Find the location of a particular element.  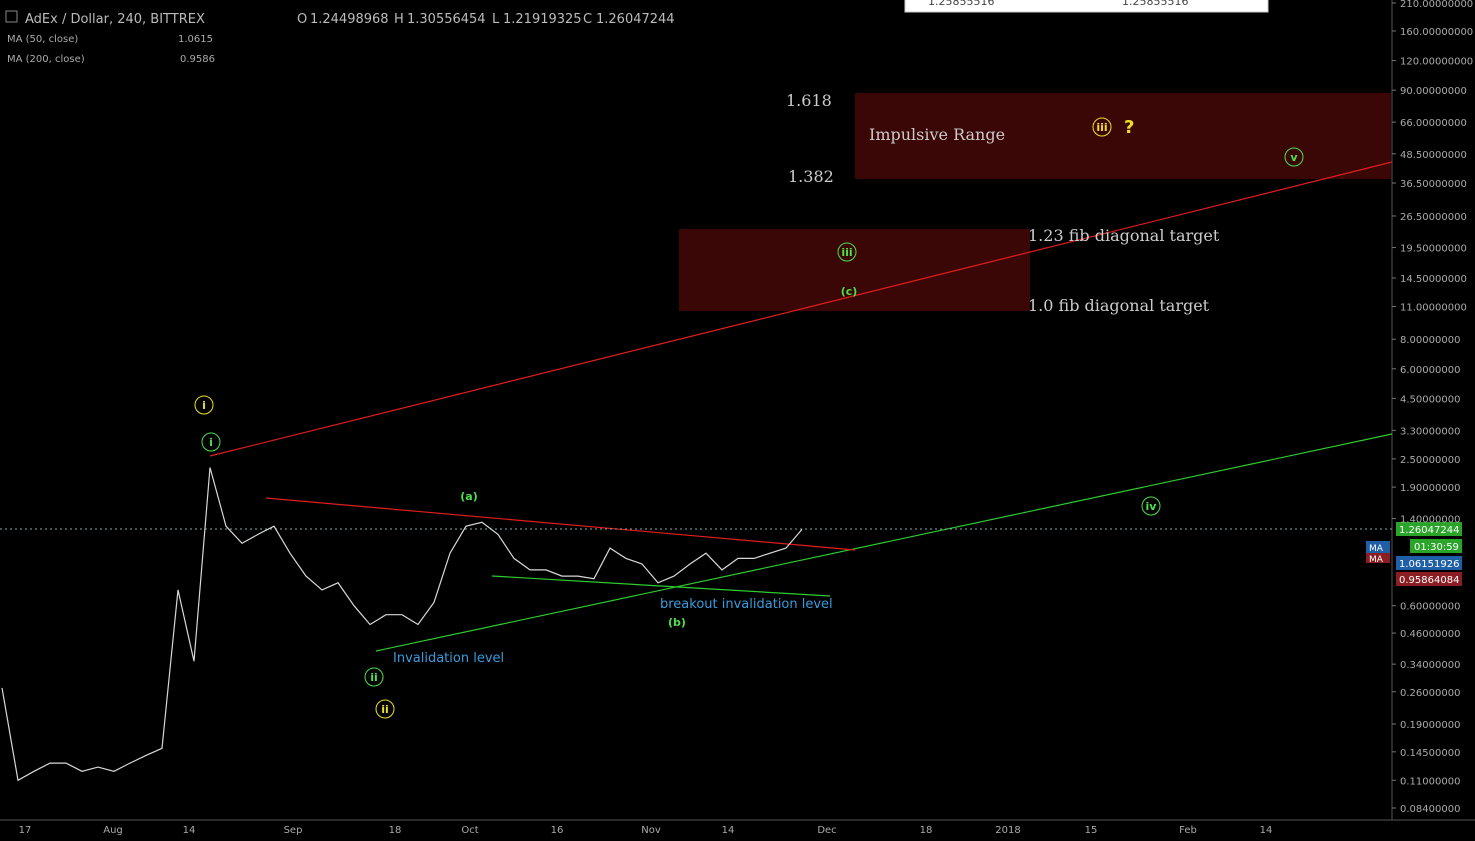

y-tick-label: 11.00000000 is located at coordinates (1433, 307).